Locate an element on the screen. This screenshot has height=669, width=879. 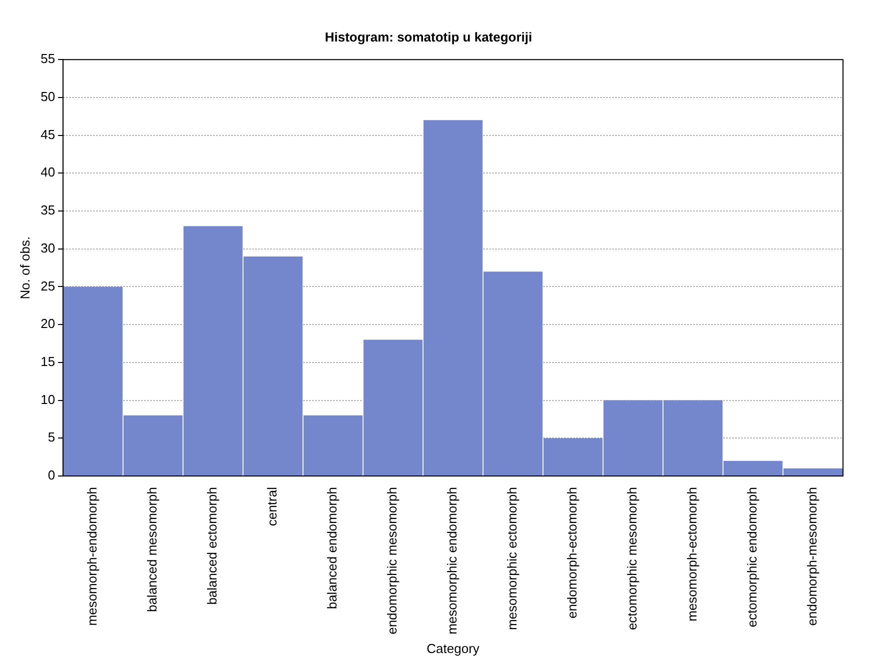
y-tick-label: 30 is located at coordinates (48, 248).